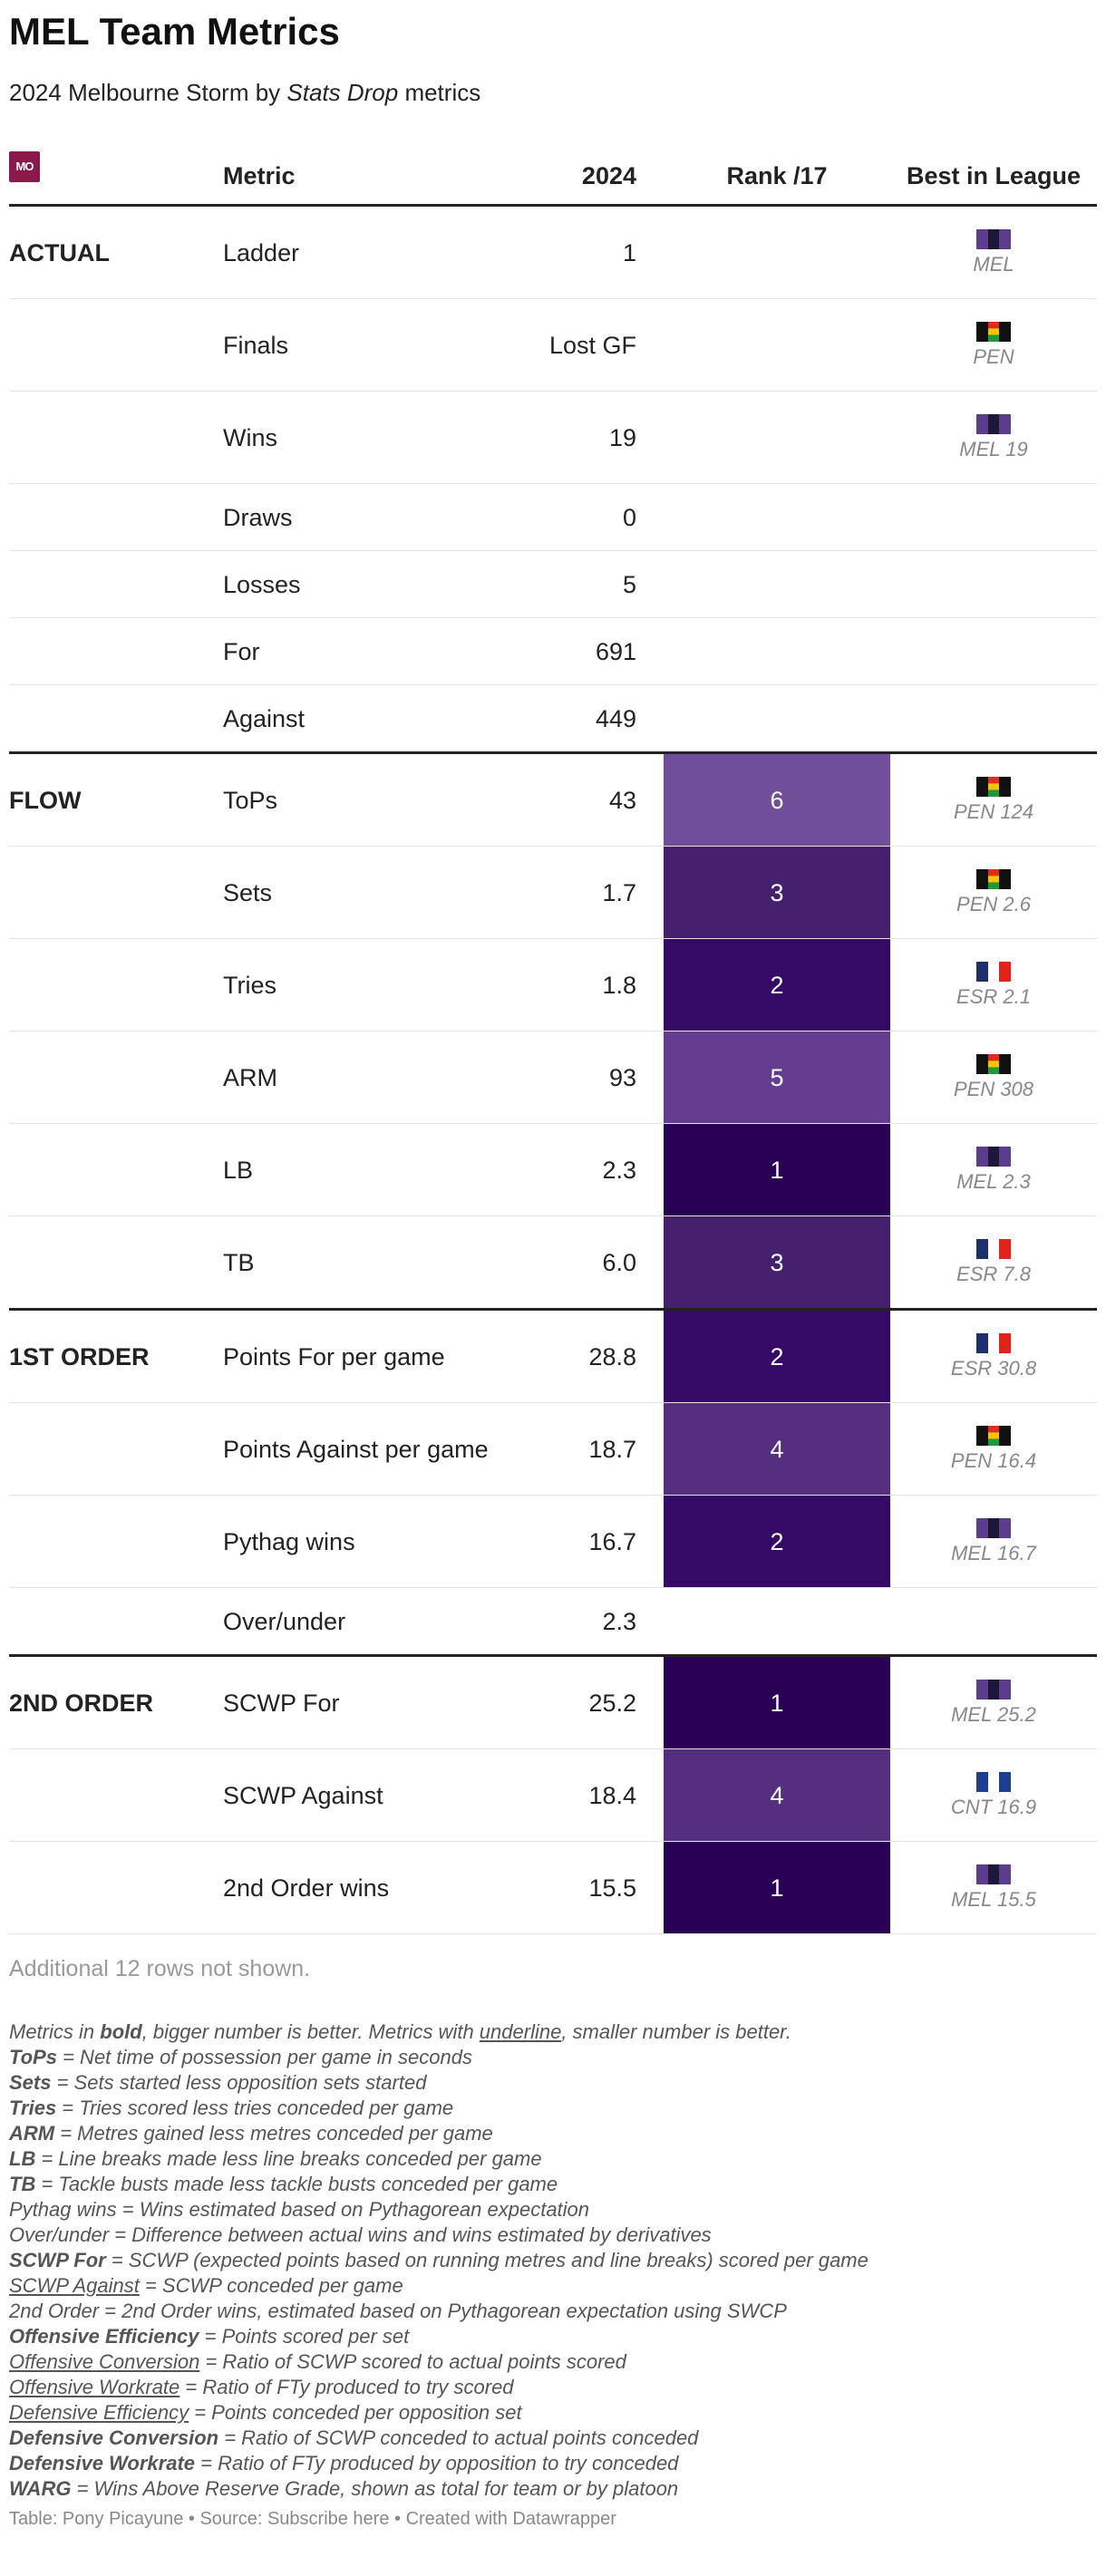 The height and width of the screenshot is (2576, 1106). Describe the element at coordinates (583, 1541) in the screenshot. I see `row-value: 16.7` at that location.